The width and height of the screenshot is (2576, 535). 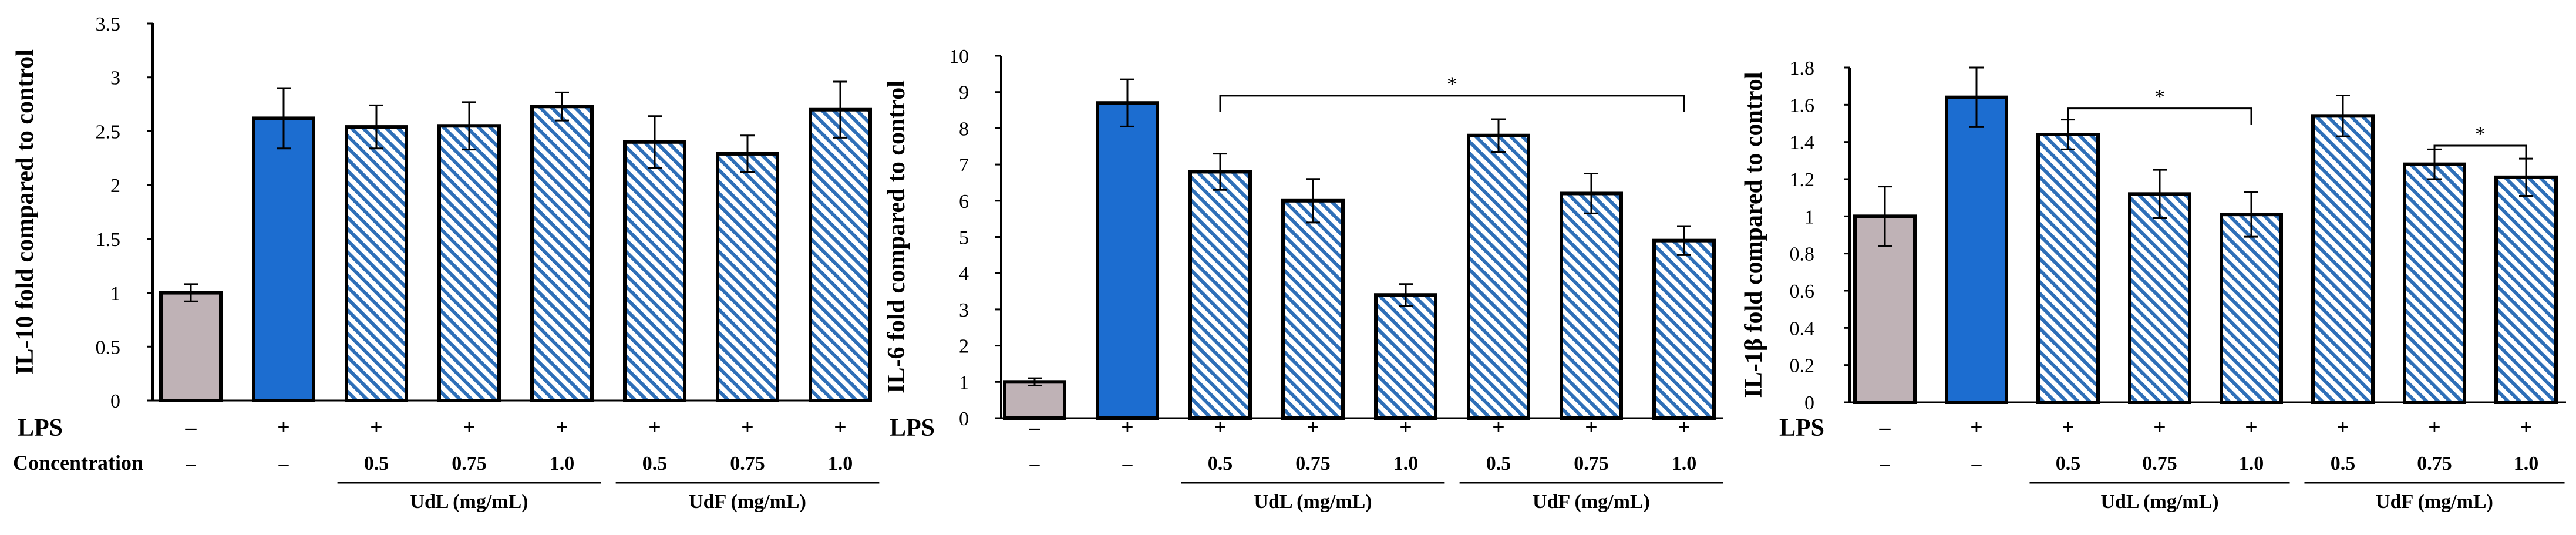 What do you see at coordinates (1802, 105) in the screenshot?
I see `y-tick-label: 1.6` at bounding box center [1802, 105].